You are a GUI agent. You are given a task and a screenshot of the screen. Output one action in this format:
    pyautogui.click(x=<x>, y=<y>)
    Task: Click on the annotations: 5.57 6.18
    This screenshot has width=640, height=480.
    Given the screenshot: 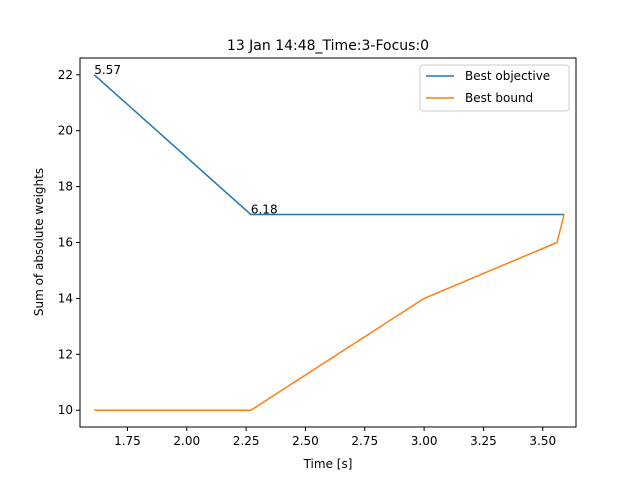 What is the action you would take?
    pyautogui.click(x=185, y=140)
    